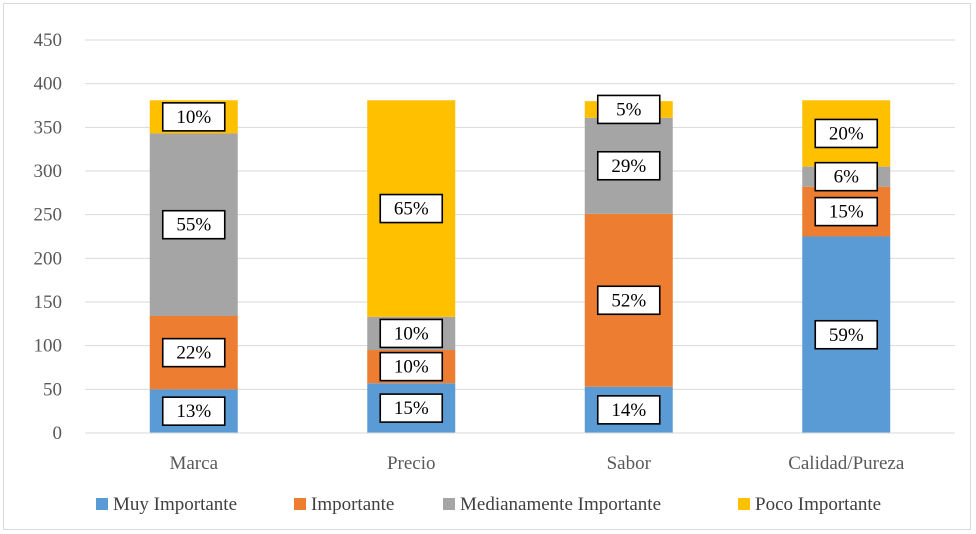 The height and width of the screenshot is (534, 976). I want to click on data-label: 13%, so click(193, 411).